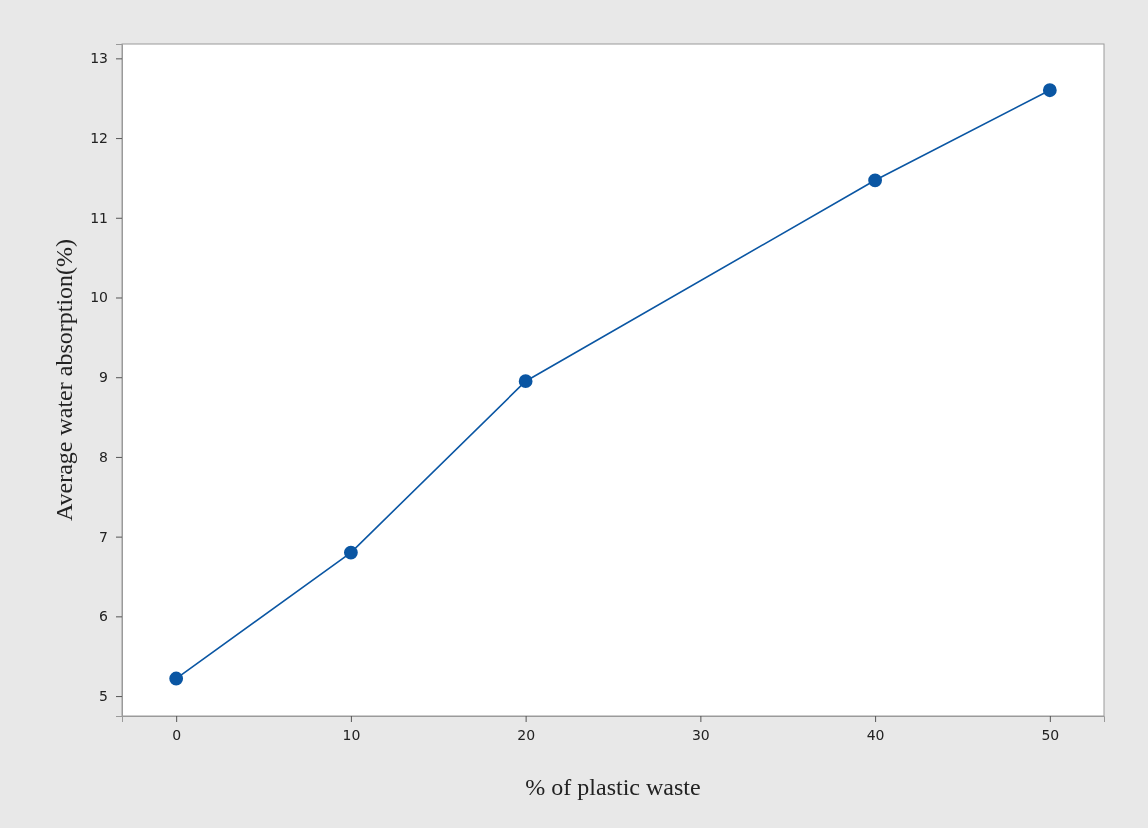  Describe the element at coordinates (526, 734) in the screenshot. I see `x-tick-label: 20` at that location.